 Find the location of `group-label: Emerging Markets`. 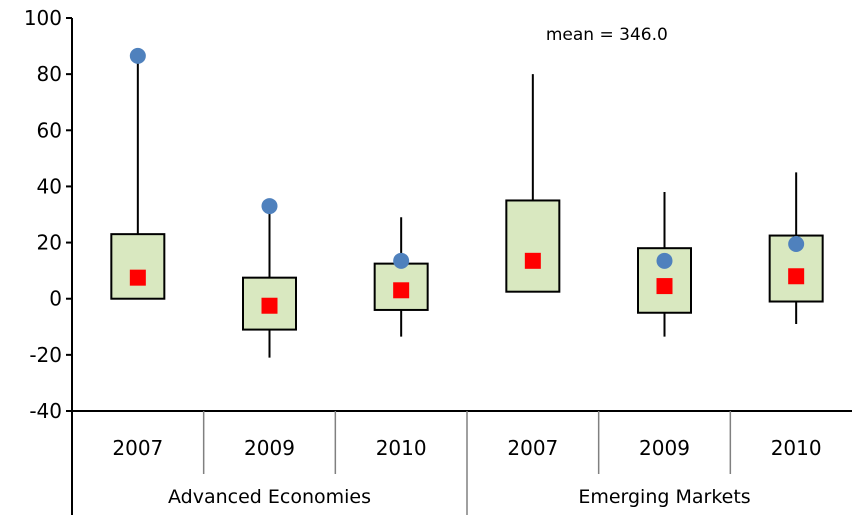

group-label: Emerging Markets is located at coordinates (664, 497).